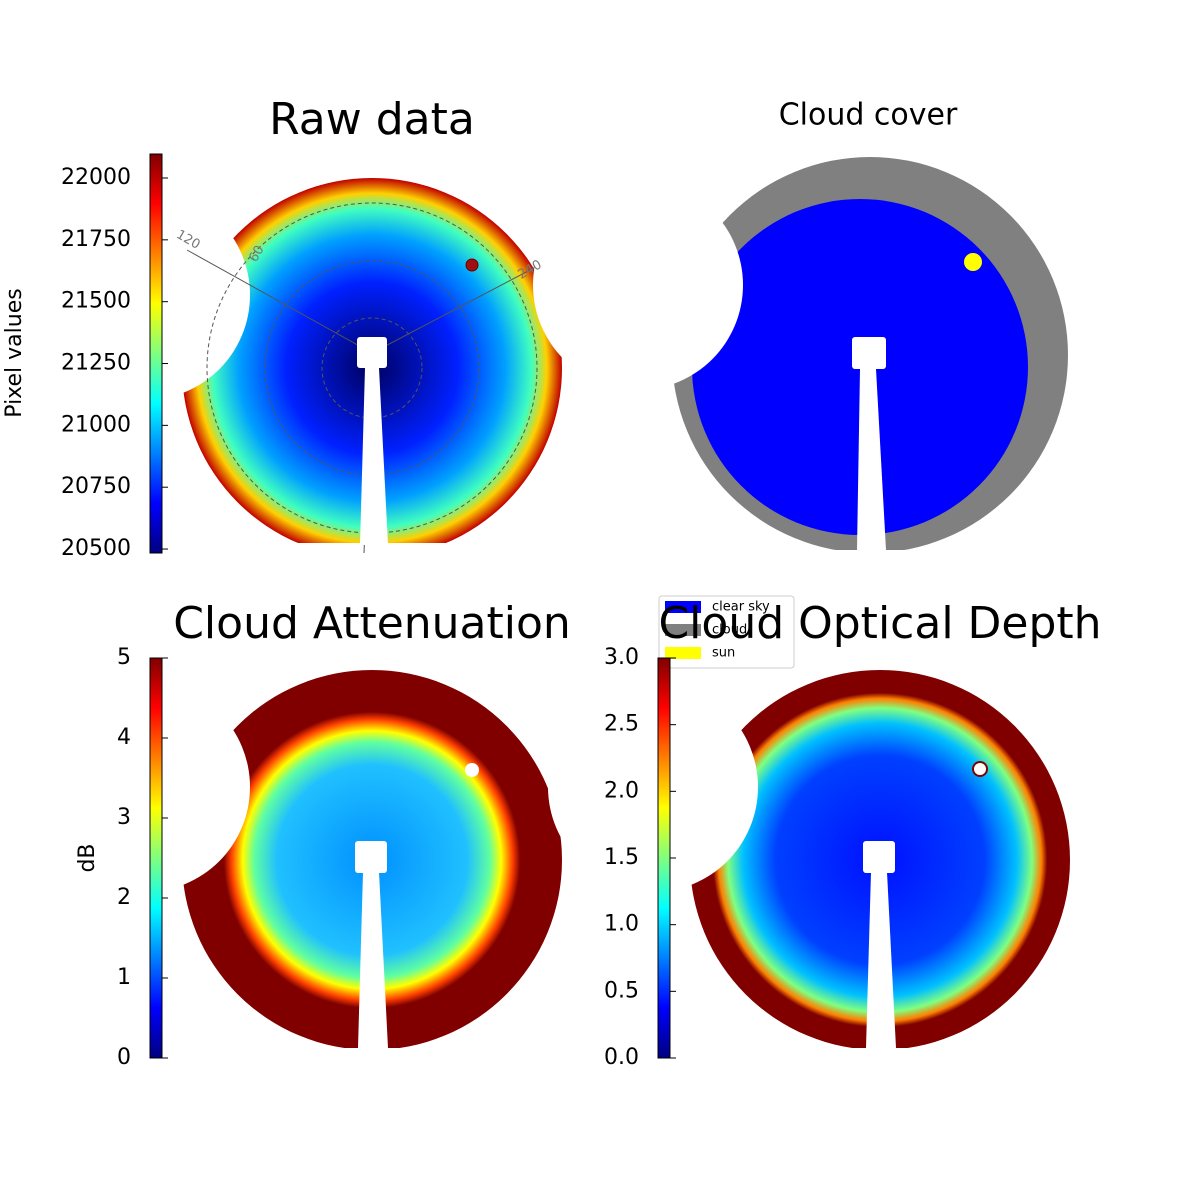  What do you see at coordinates (124, 897) in the screenshot?
I see `colorbar-tick-label: 2` at bounding box center [124, 897].